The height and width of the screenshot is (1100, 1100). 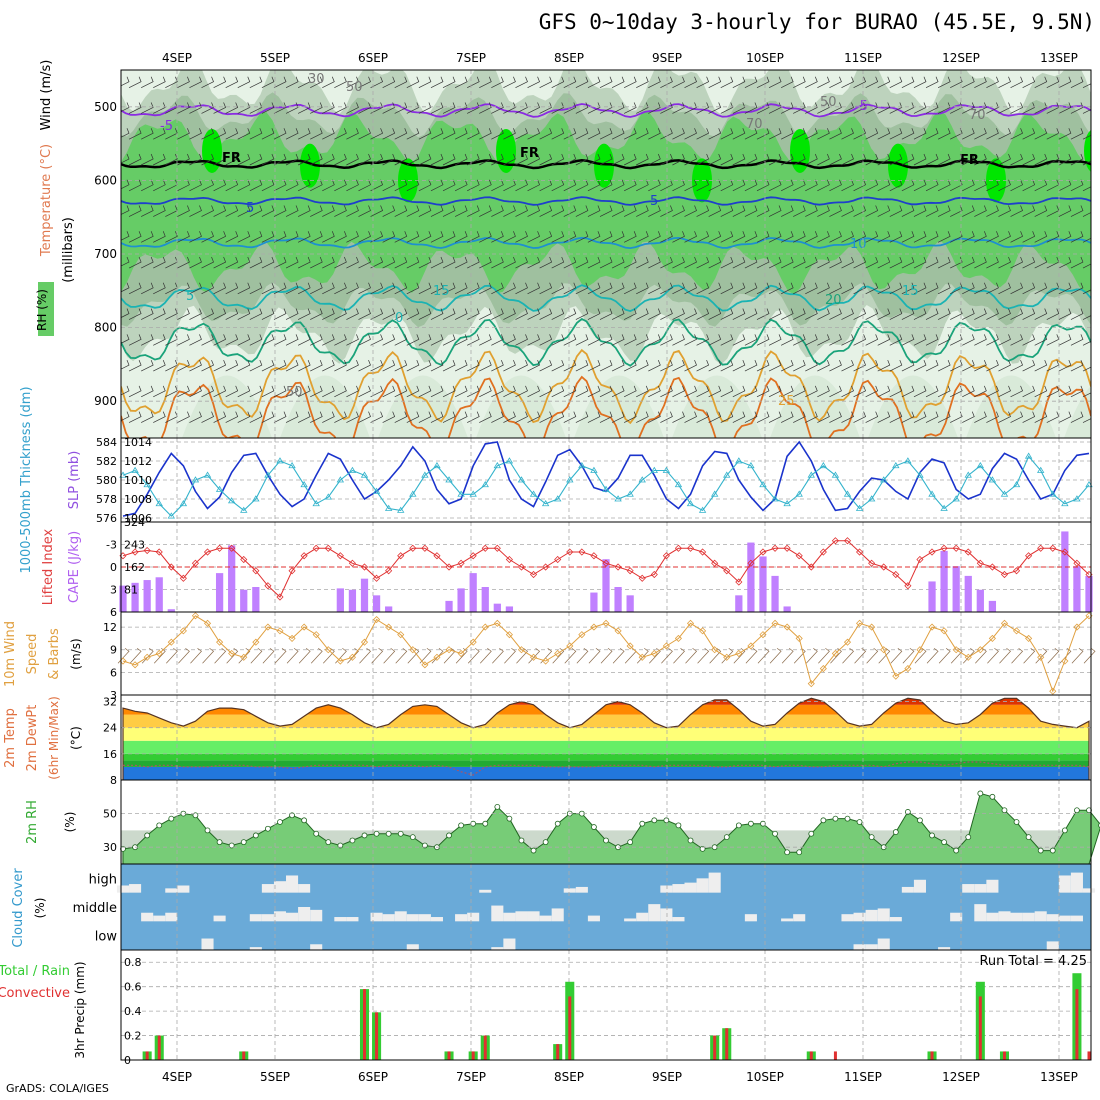 What do you see at coordinates (754, 124) in the screenshot?
I see `contour-label: 70` at bounding box center [754, 124].